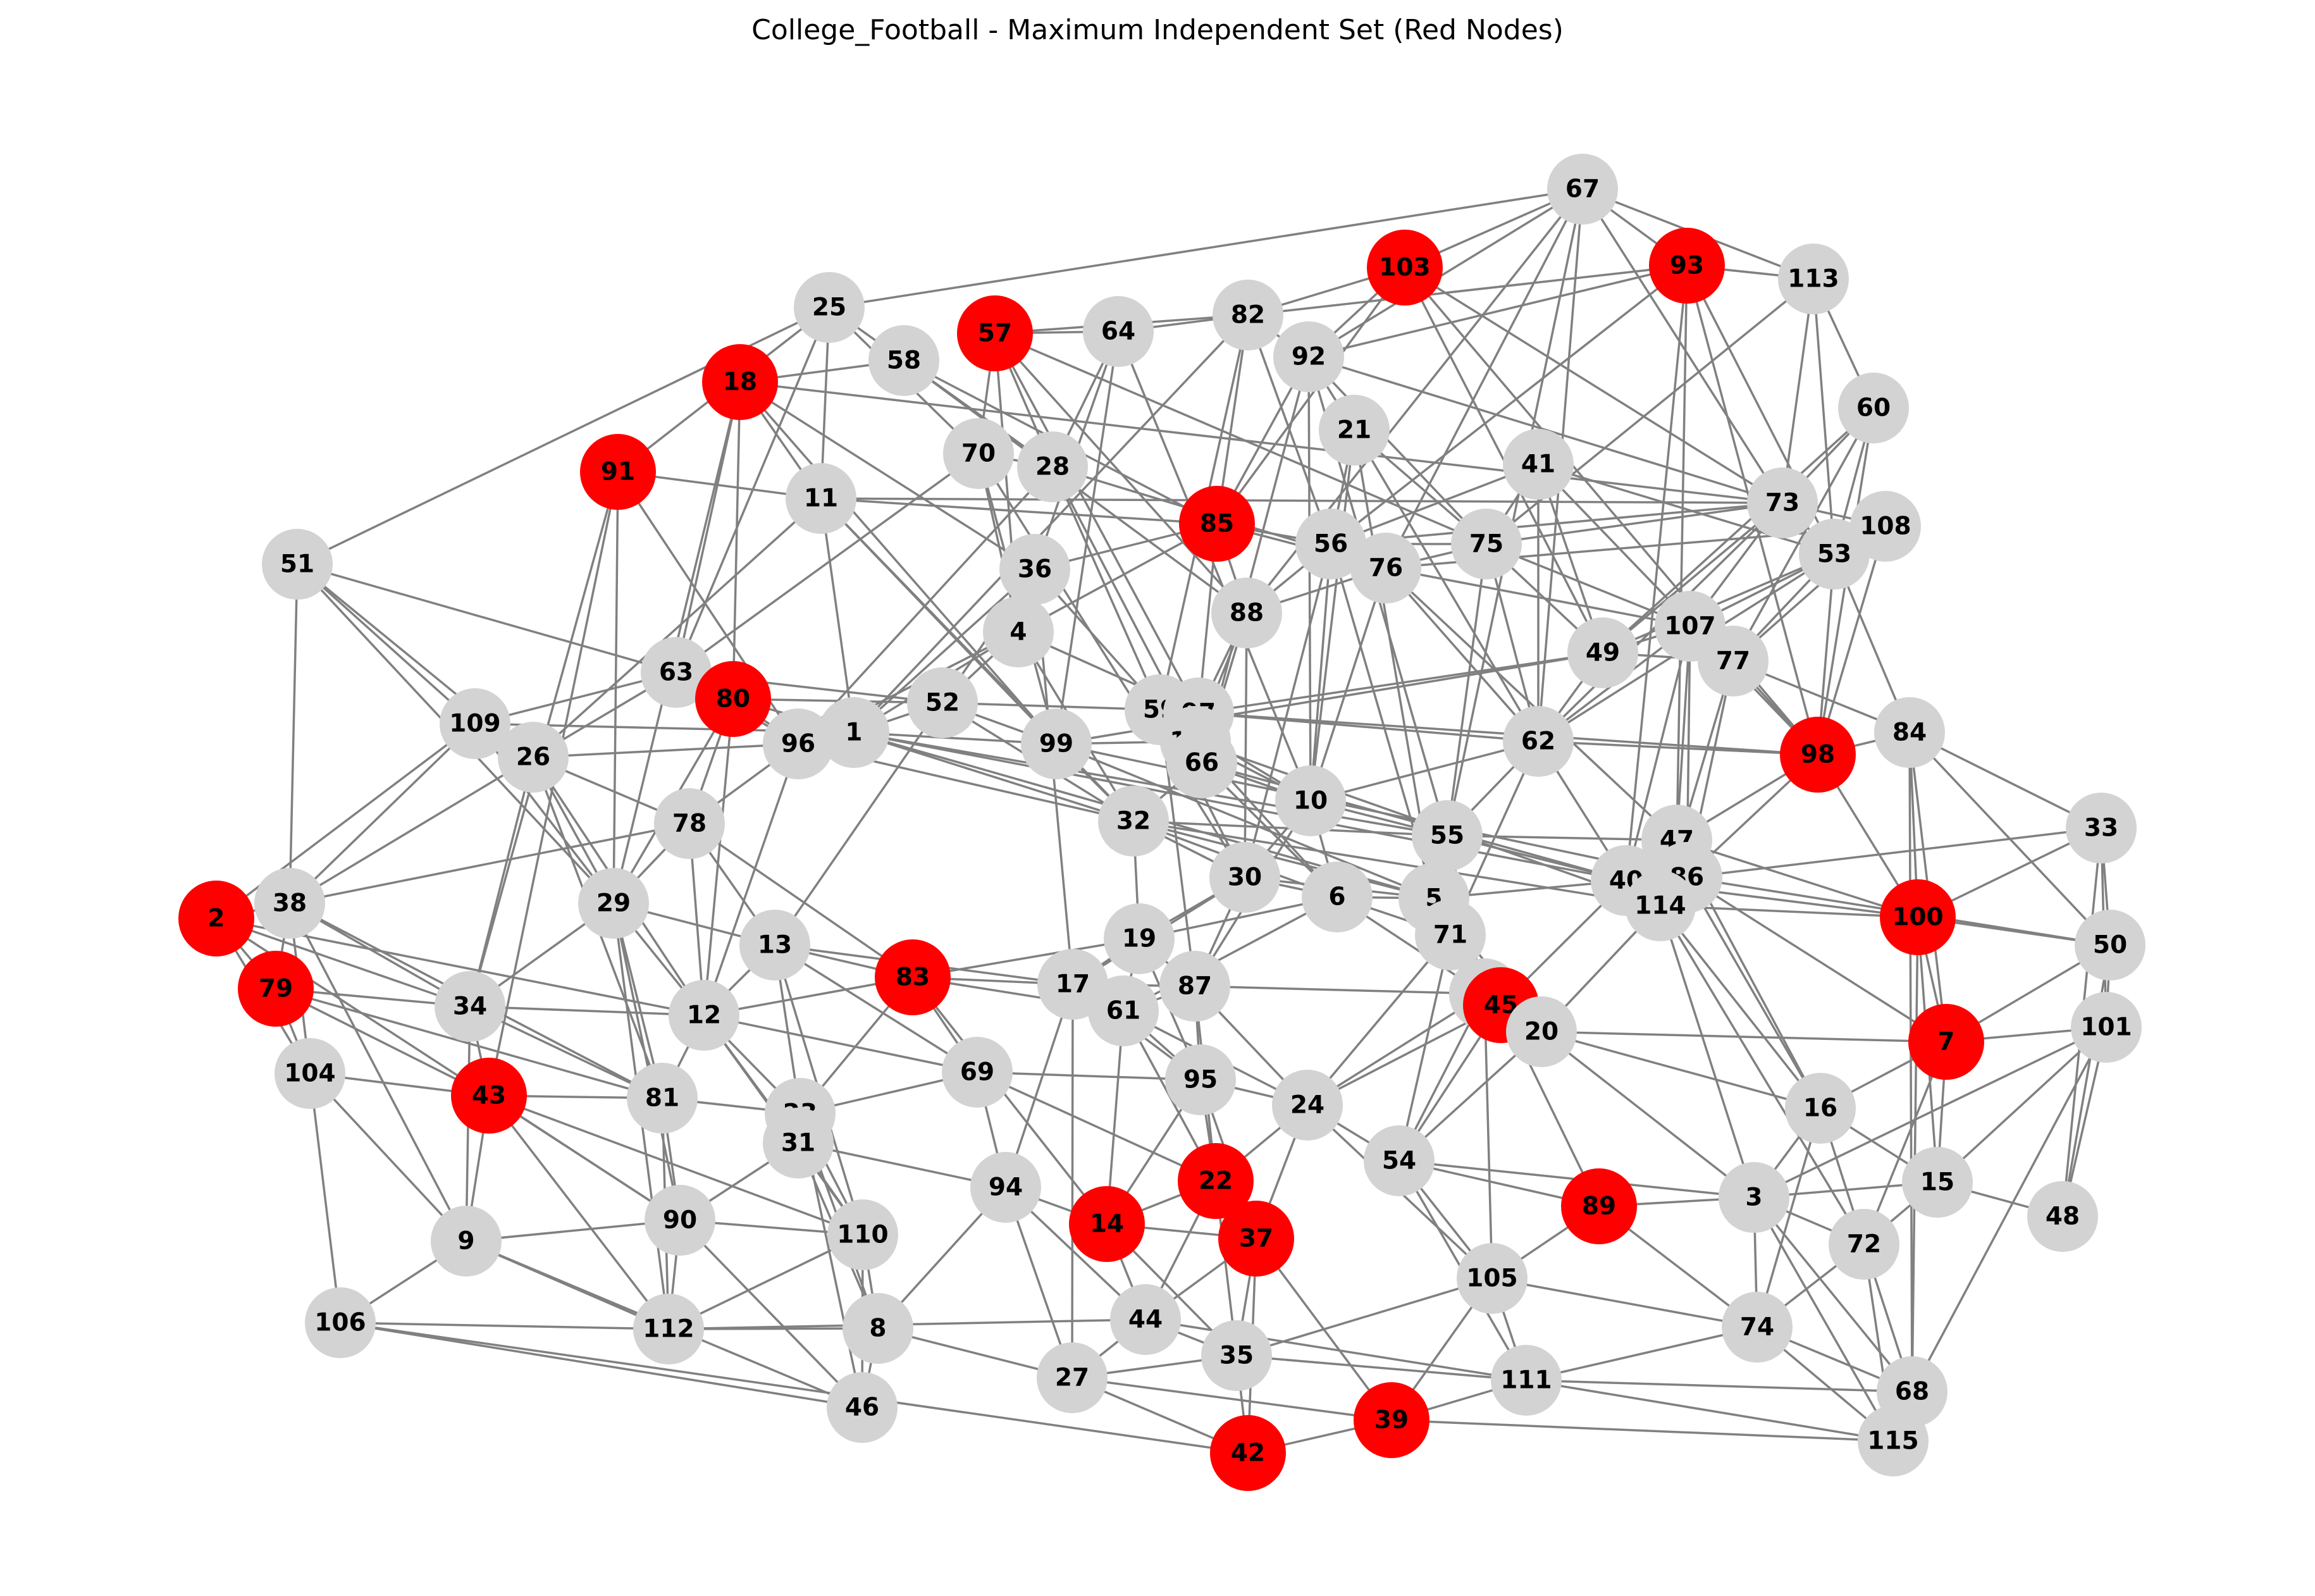 Image resolution: width=2315 pixels, height=1596 pixels. I want to click on graph-node: 105, so click(1492, 1278).